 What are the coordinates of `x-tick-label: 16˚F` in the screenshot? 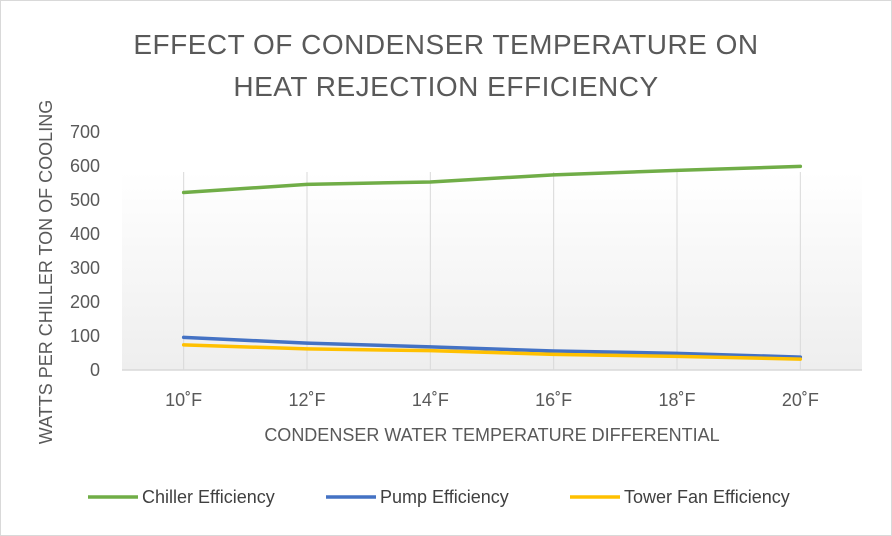 It's located at (553, 400).